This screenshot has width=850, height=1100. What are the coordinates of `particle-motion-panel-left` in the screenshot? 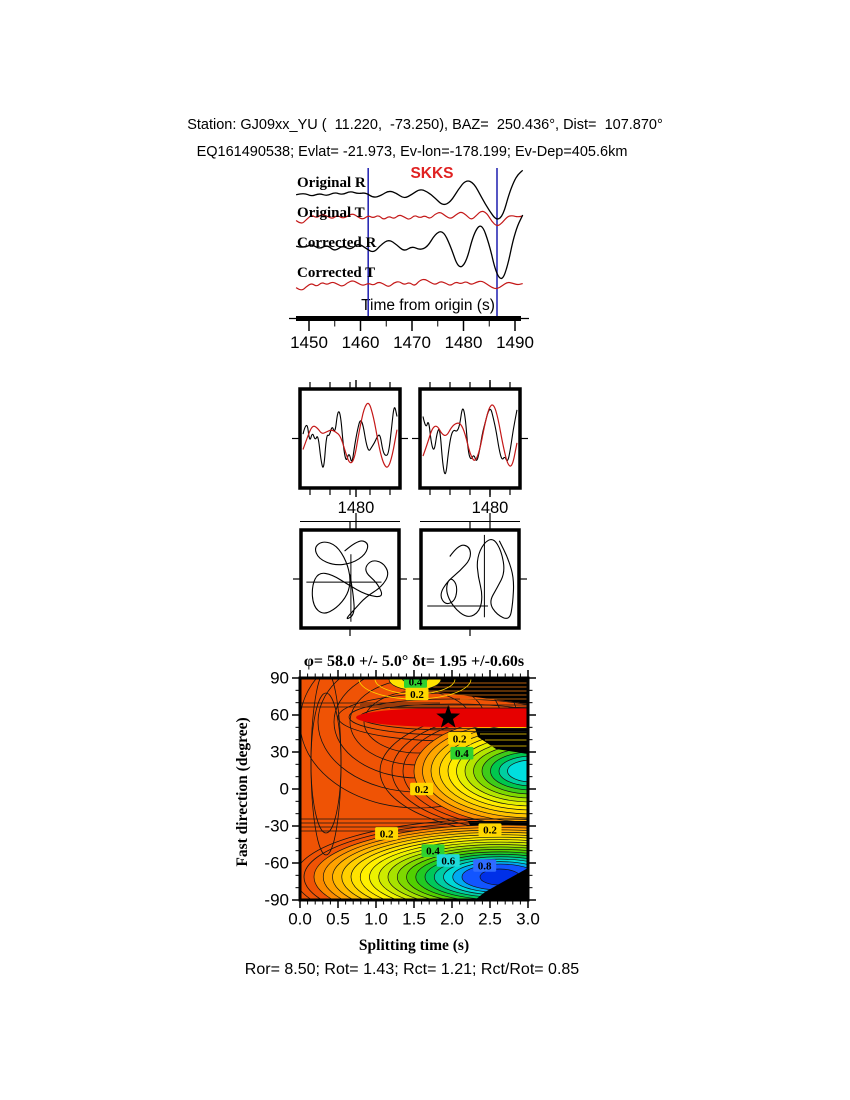 It's located at (350, 579).